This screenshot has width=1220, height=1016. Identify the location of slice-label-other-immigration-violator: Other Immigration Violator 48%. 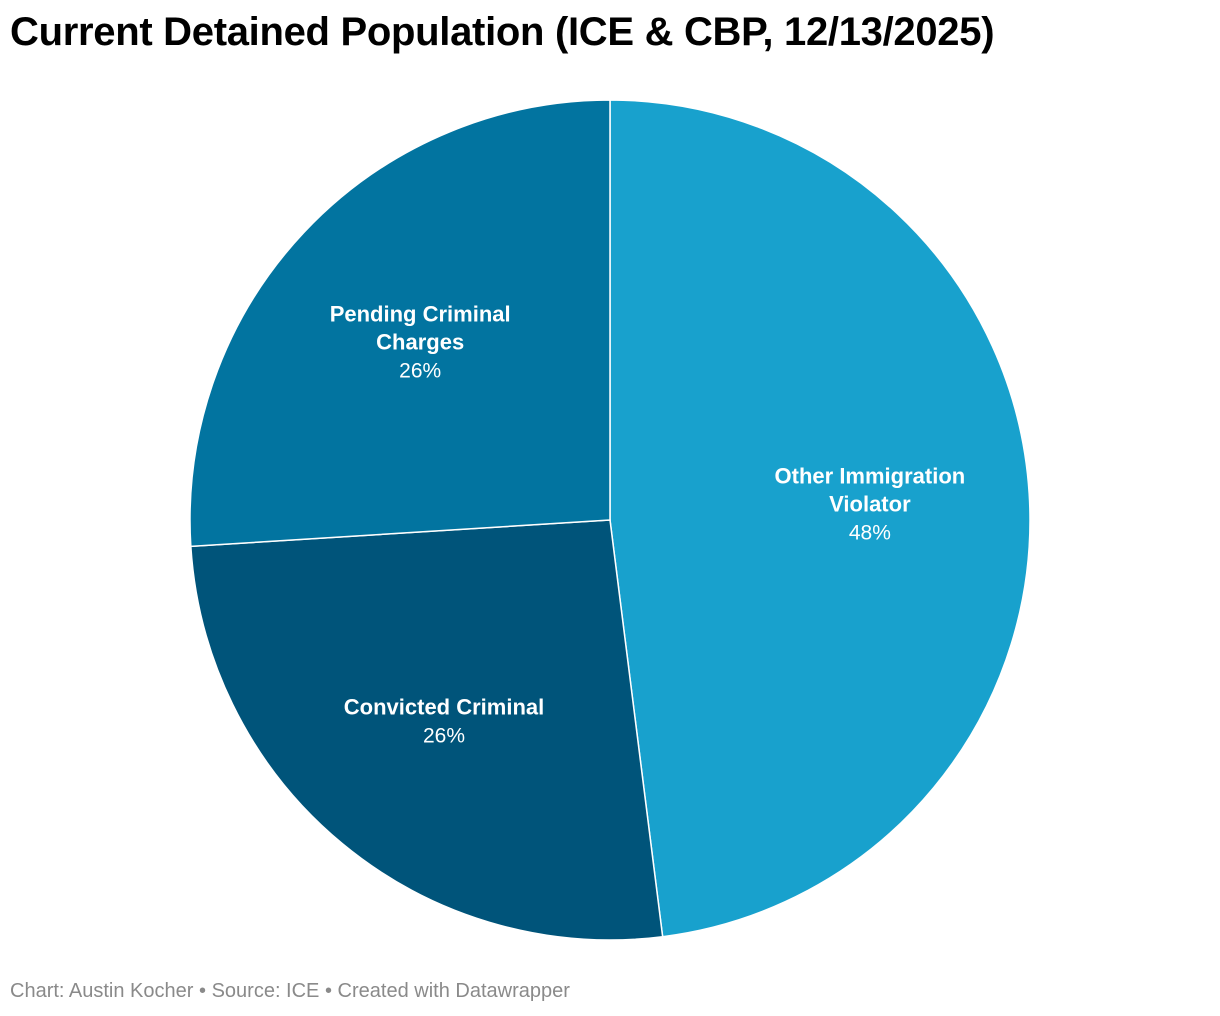
(870, 504).